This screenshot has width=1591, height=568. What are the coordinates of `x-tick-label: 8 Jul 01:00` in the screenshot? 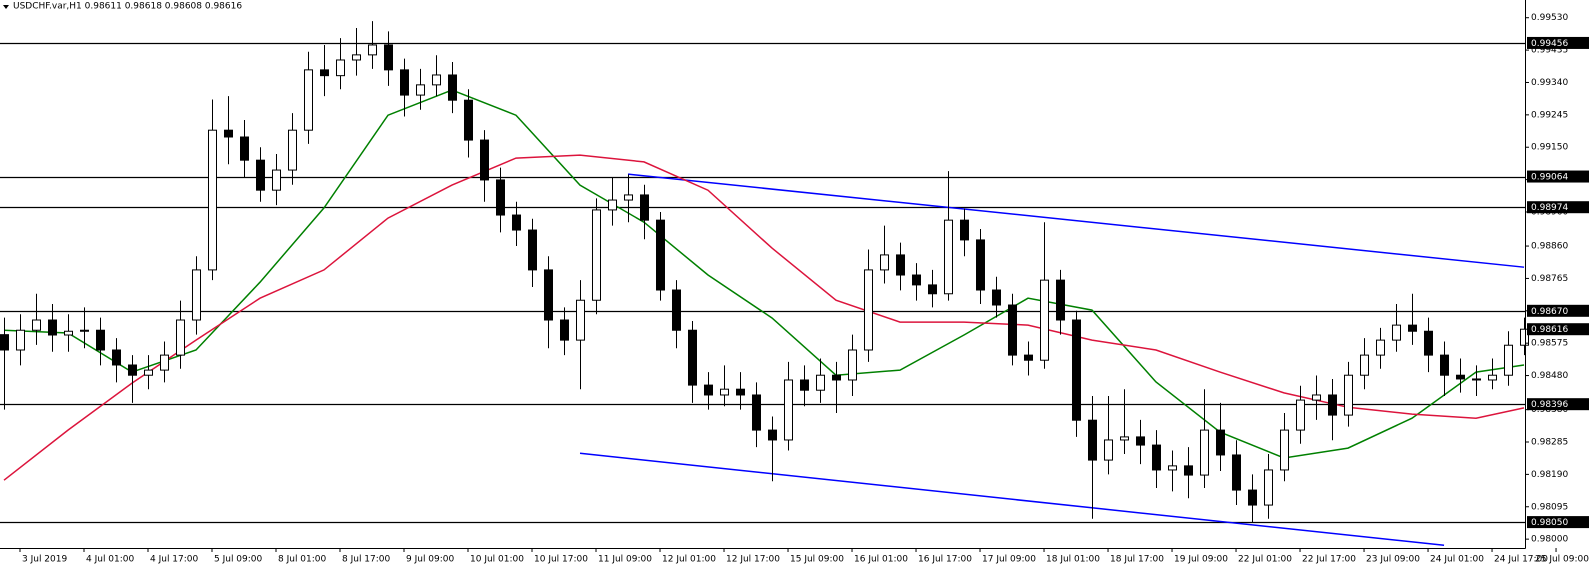 It's located at (302, 560).